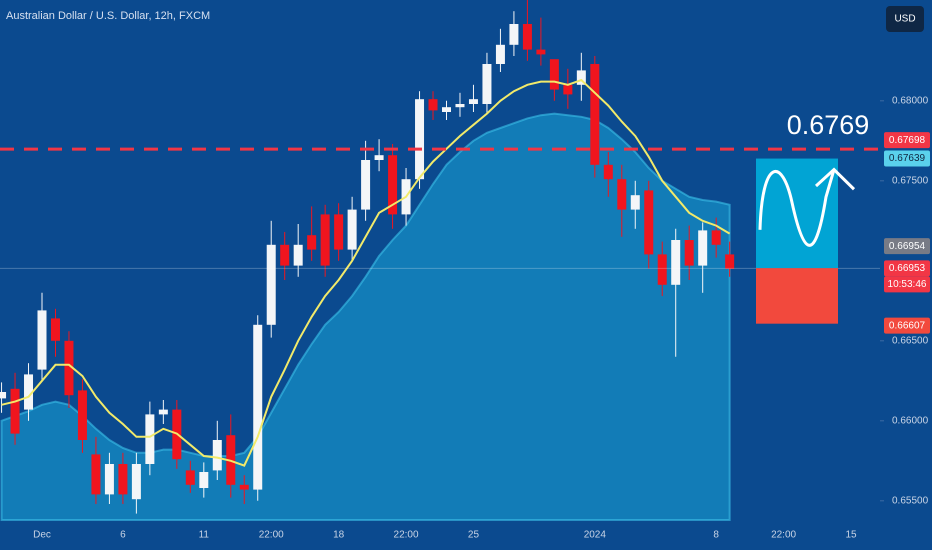  I want to click on arrow-head, so click(835, 179).